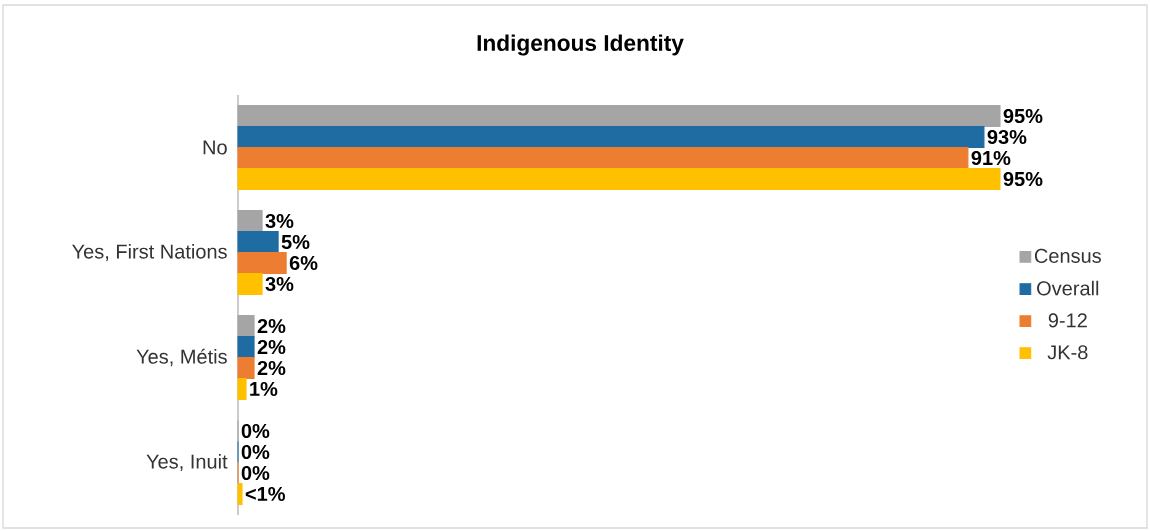  What do you see at coordinates (580, 45) in the screenshot?
I see `chart-title: Indigenous Identity` at bounding box center [580, 45].